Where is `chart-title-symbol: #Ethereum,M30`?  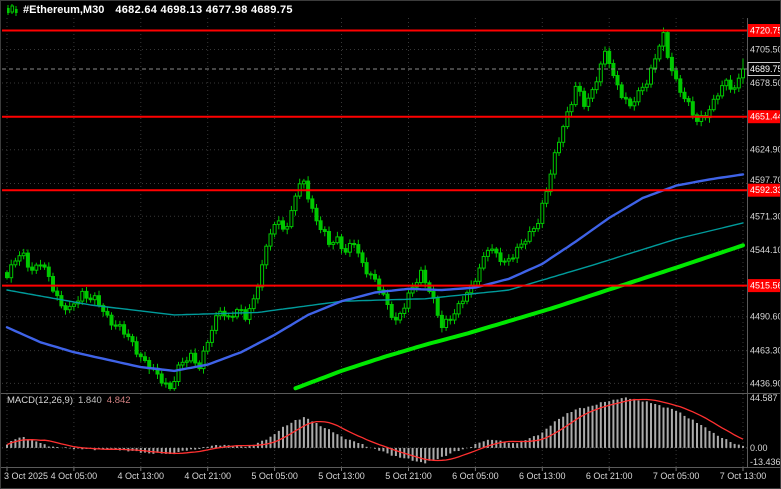
chart-title-symbol: #Ethereum,M30 is located at coordinates (64, 9).